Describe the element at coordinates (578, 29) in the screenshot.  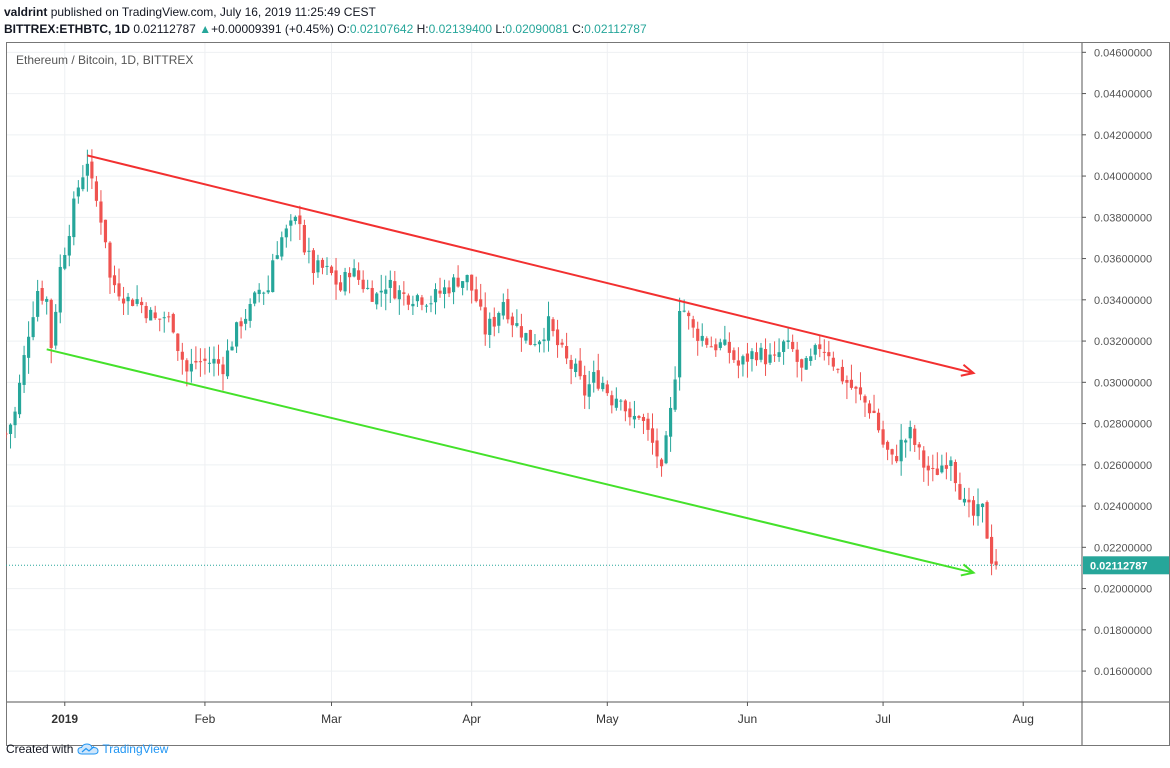
I see `close-label: C:` at that location.